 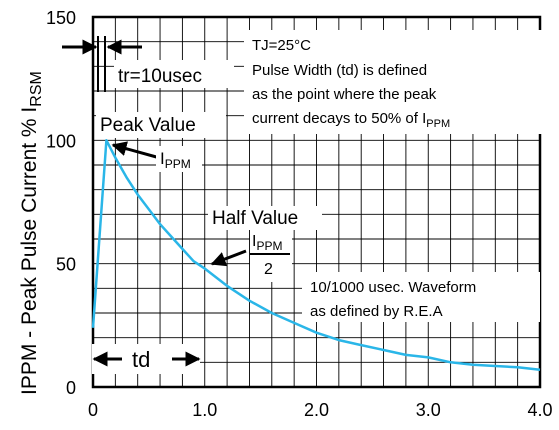 I want to click on y-axis-label-main: IPPM - Peak Pulse Current % I, so click(x=29, y=251).